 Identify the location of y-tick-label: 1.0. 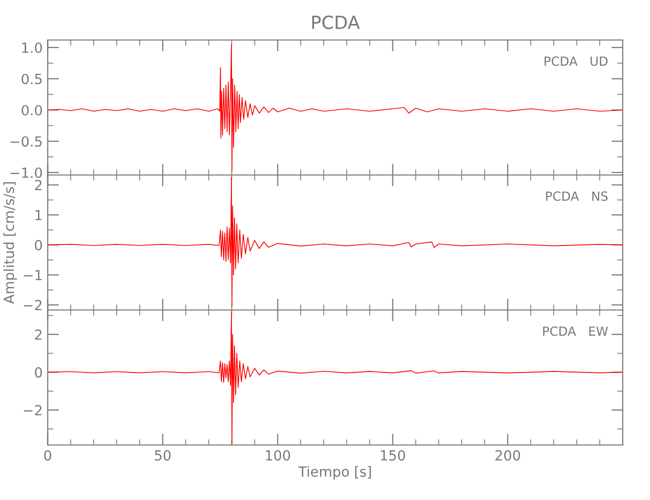
(32, 47).